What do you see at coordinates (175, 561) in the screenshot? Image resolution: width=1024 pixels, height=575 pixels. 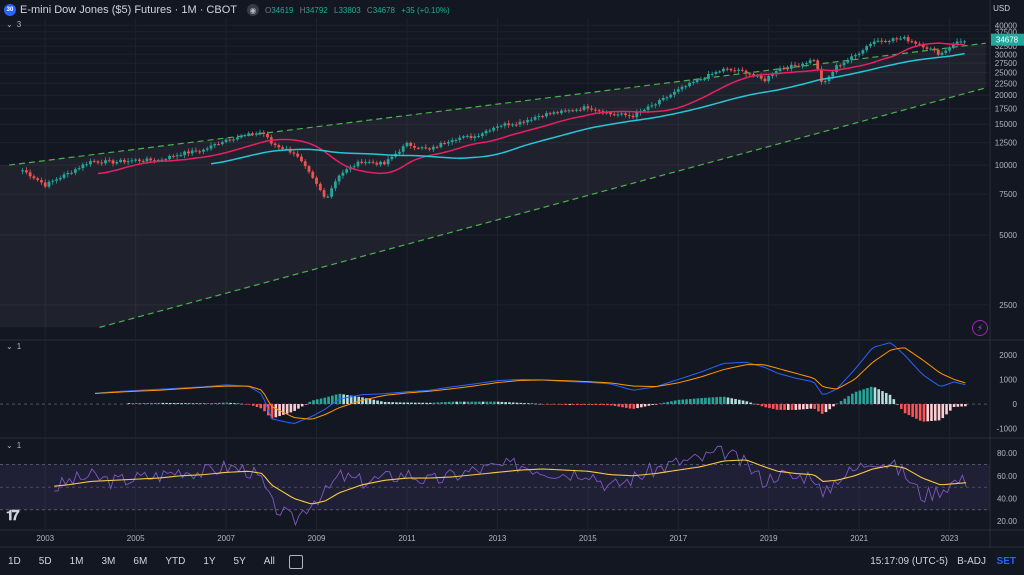 I see `timeframe-ytd: YTD` at bounding box center [175, 561].